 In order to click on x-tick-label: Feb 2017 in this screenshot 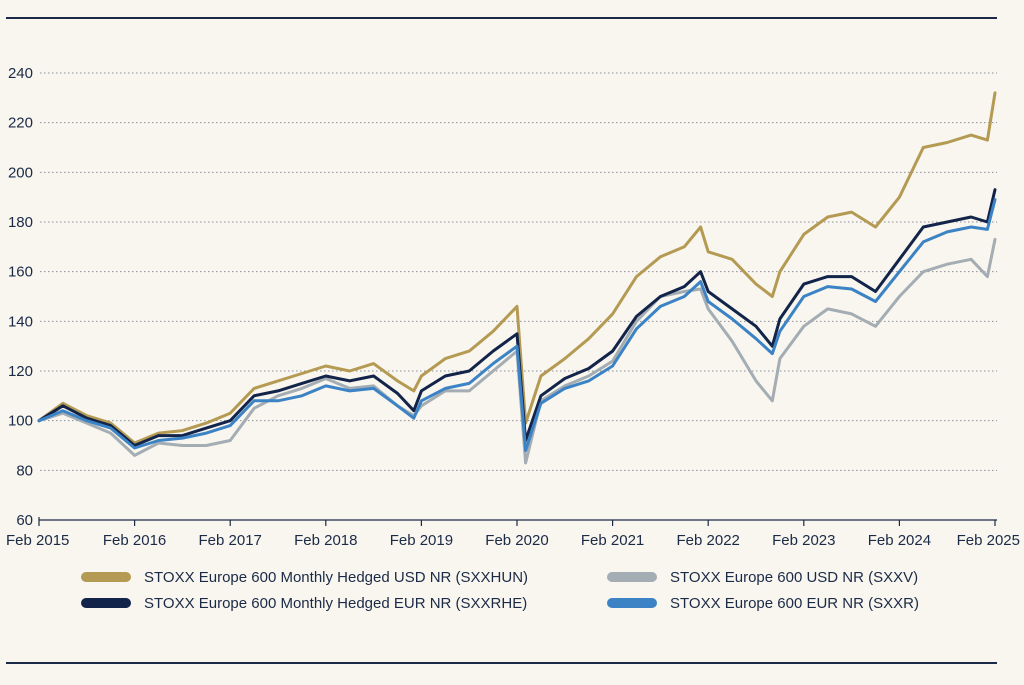, I will do `click(230, 540)`.